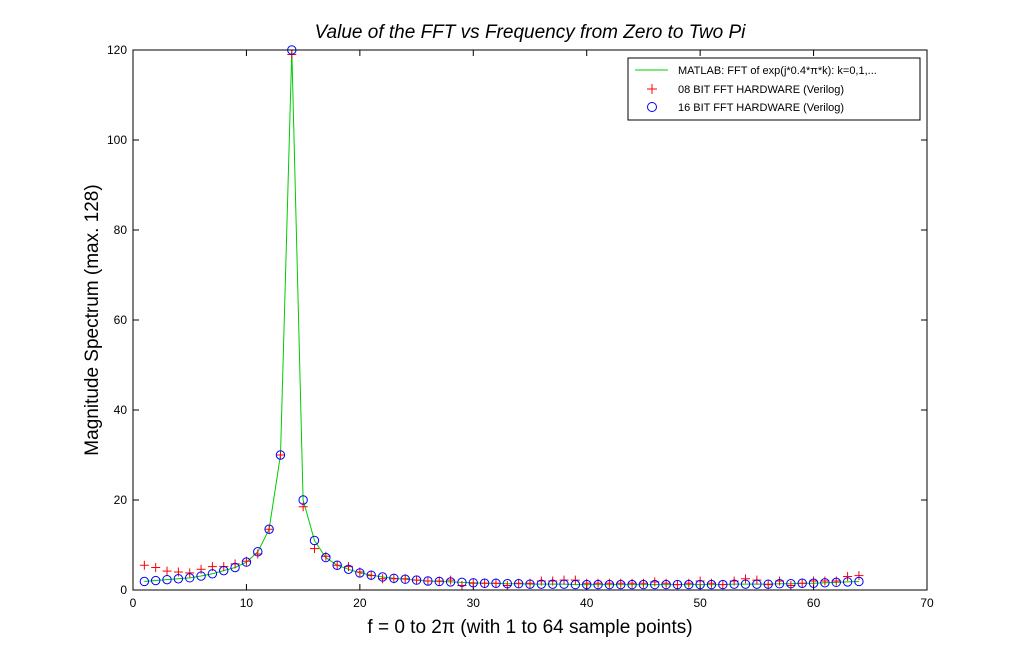 The width and height of the screenshot is (1024, 664). I want to click on y-tick-label: 40, so click(121, 410).